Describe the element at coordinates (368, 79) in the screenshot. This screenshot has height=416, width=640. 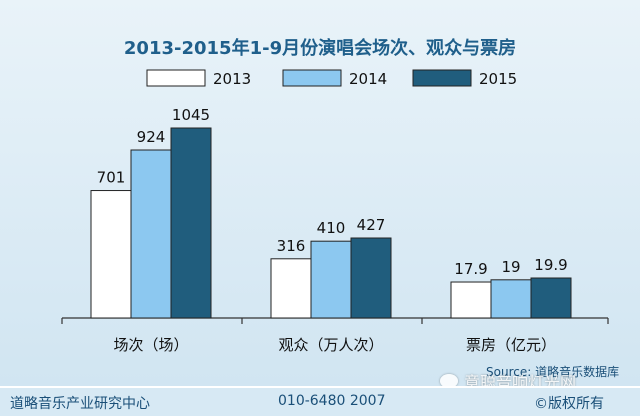
I see `legend-label-2014: 2014` at that location.